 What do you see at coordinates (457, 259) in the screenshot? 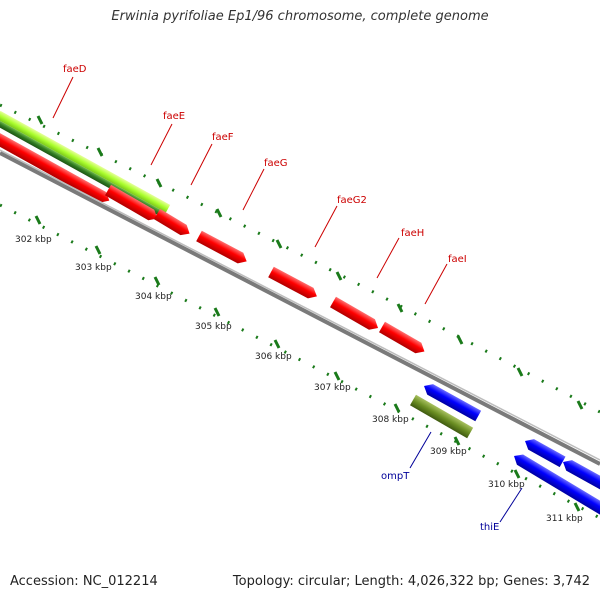
I see `label-faeI: faeI` at bounding box center [457, 259].